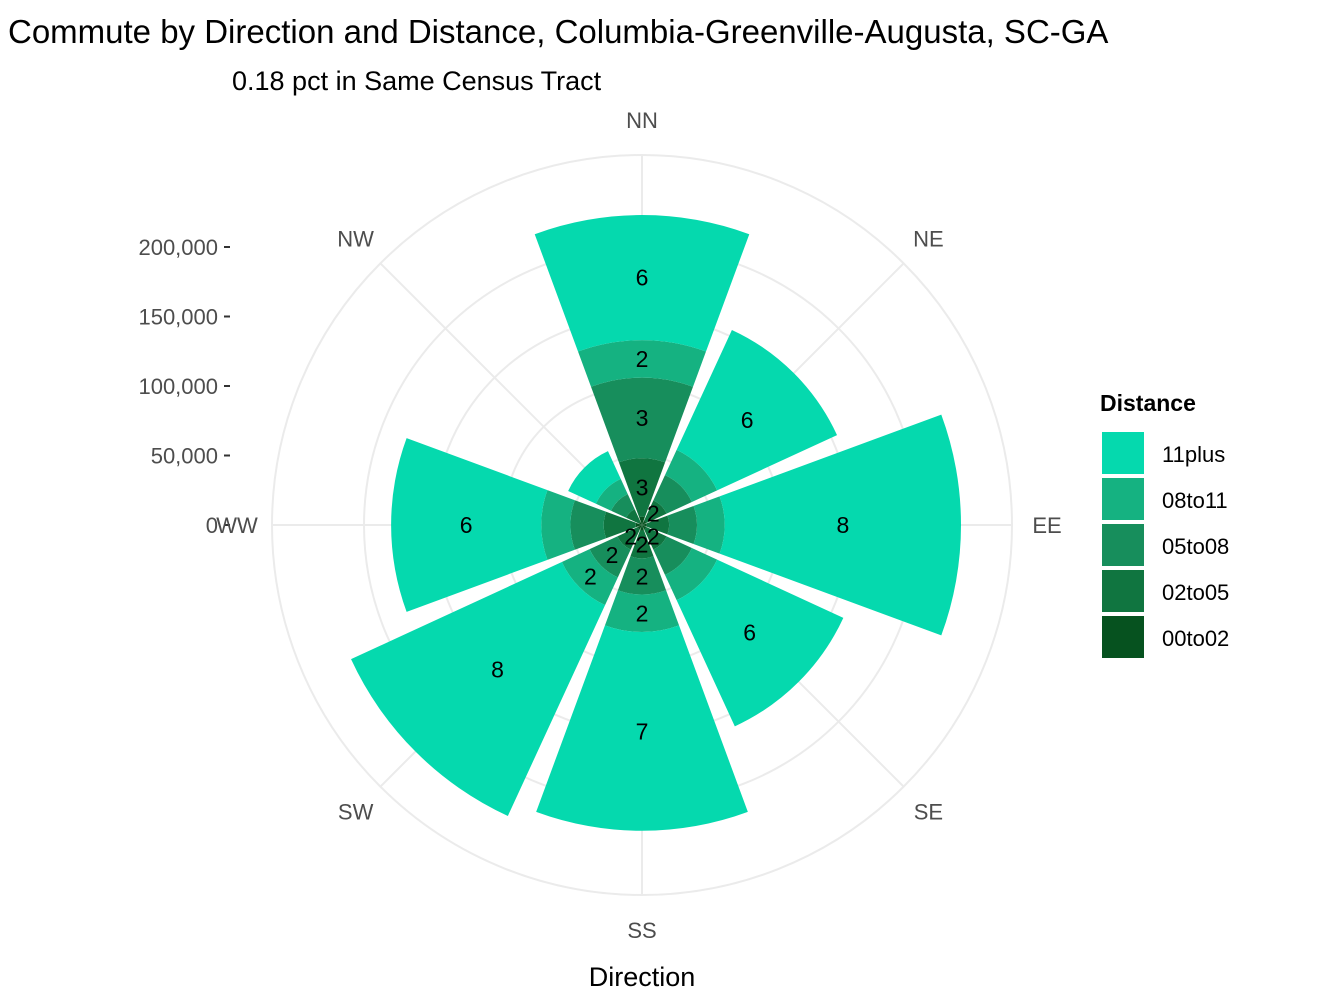  Describe the element at coordinates (641, 930) in the screenshot. I see `direction-label-SS: SS` at that location.